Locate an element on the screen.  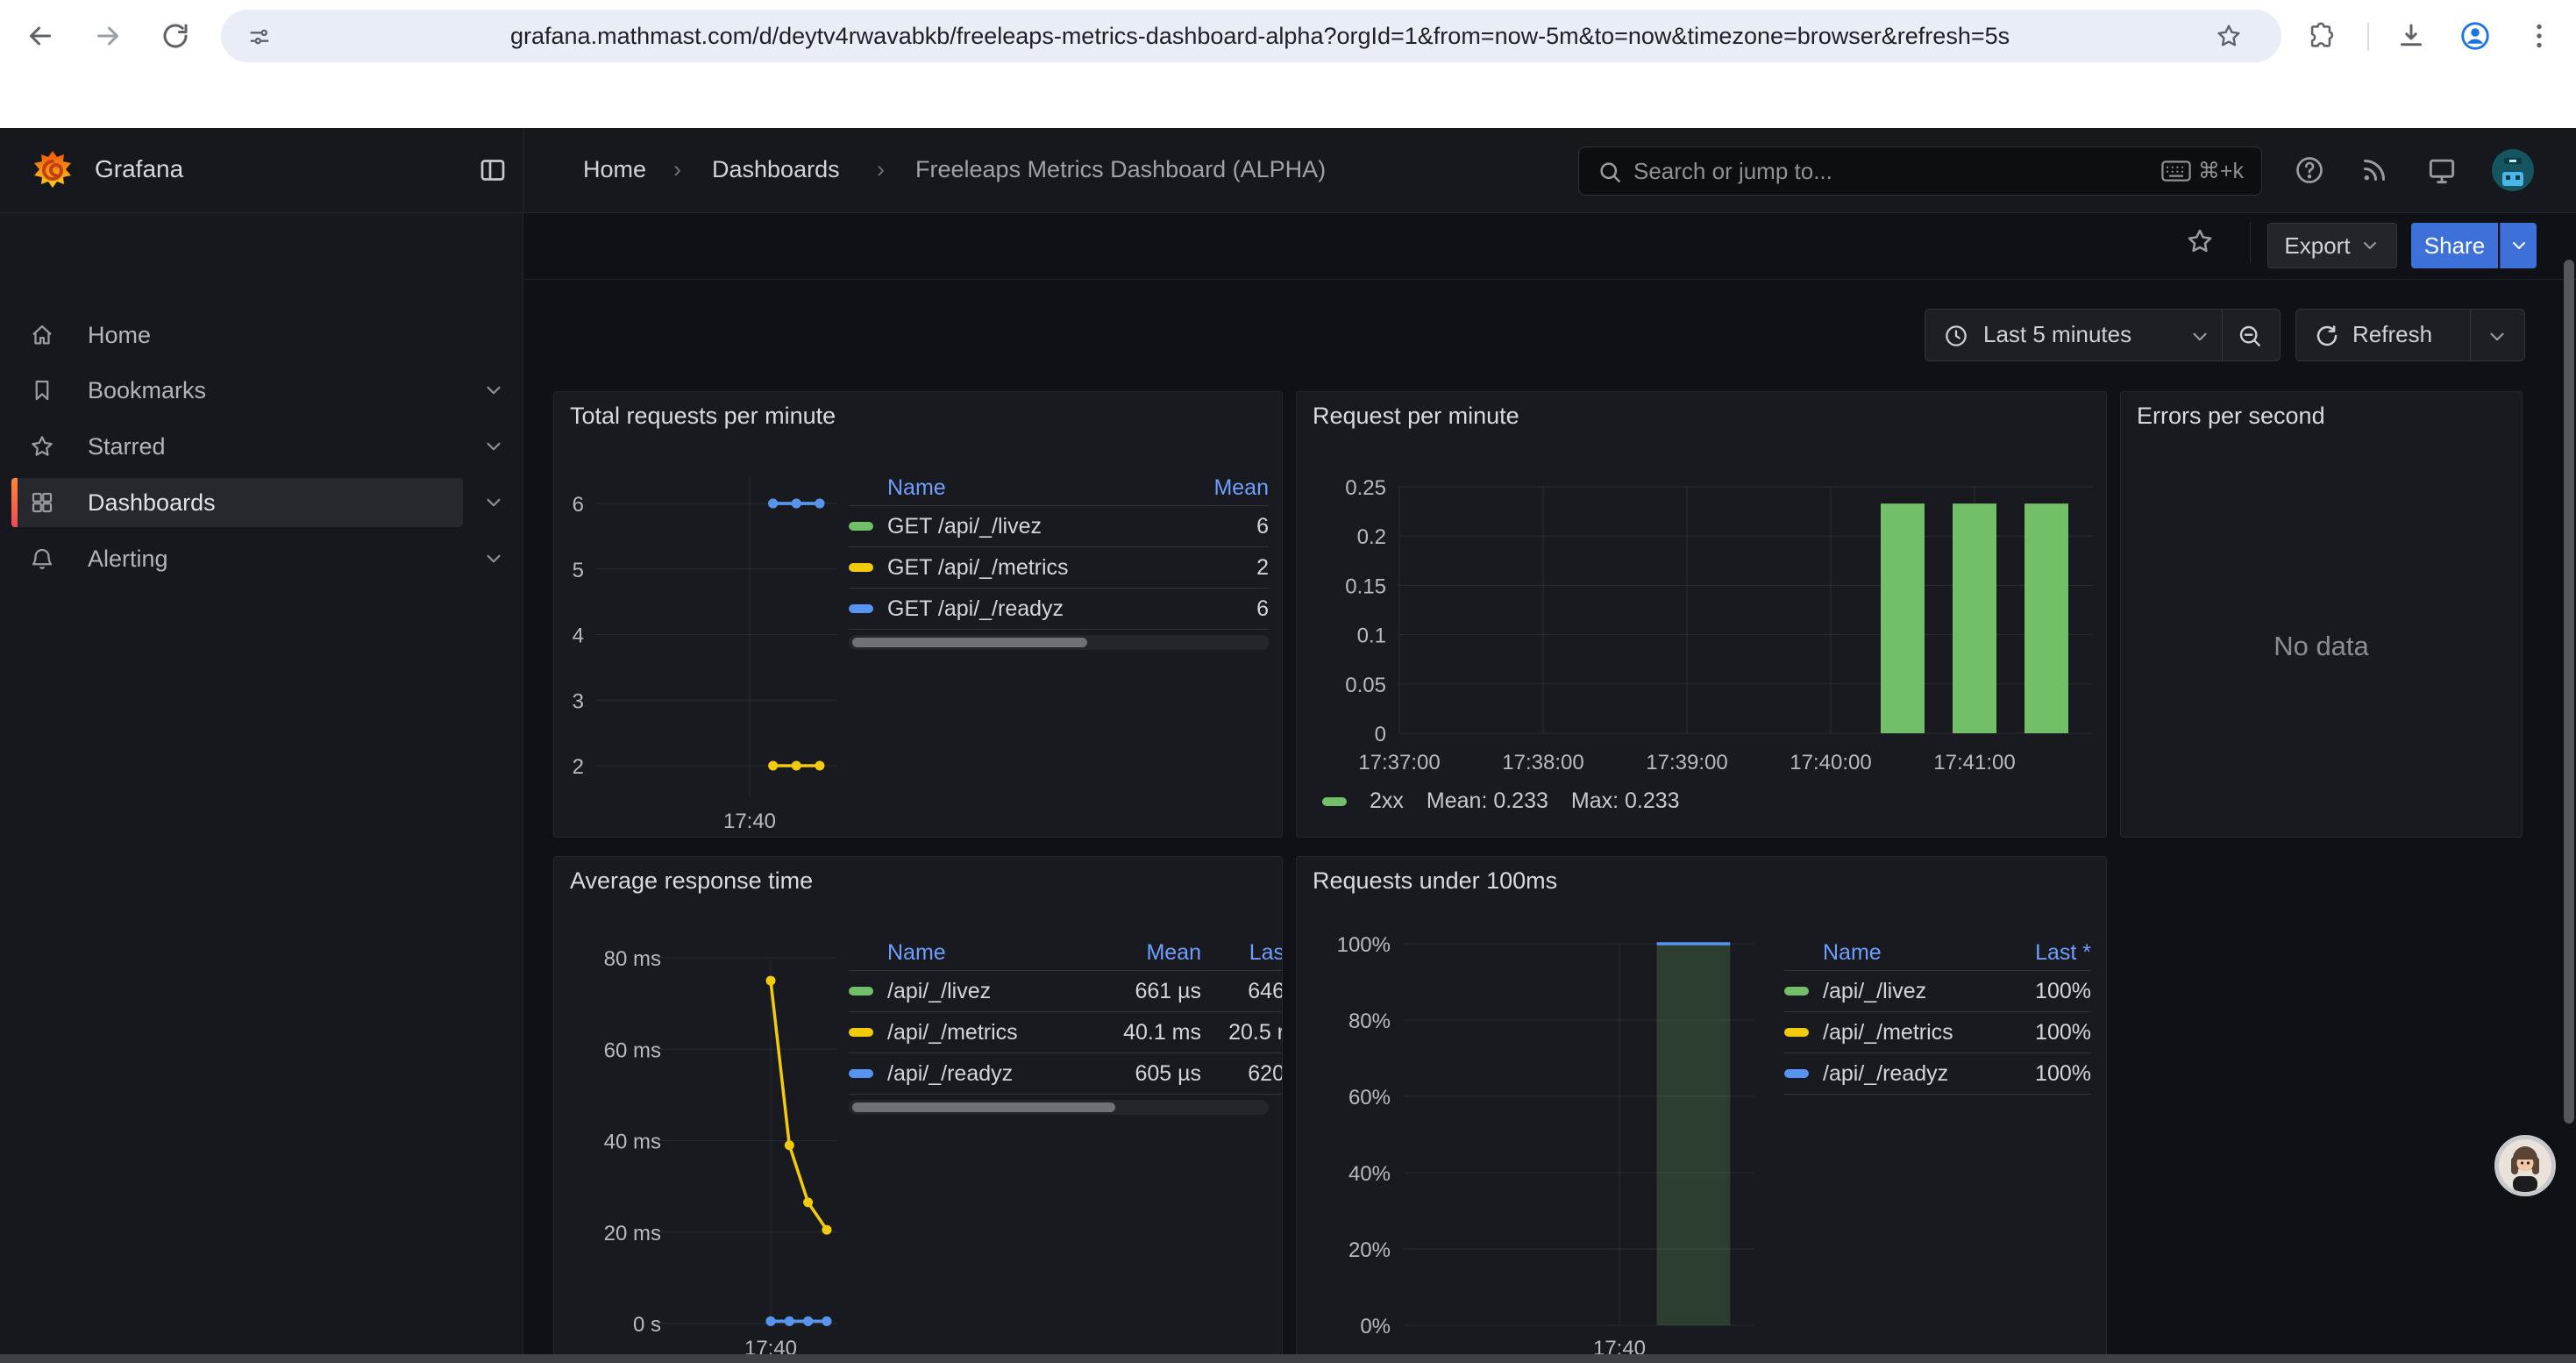
legend-column-las: Las is located at coordinates (1266, 952).